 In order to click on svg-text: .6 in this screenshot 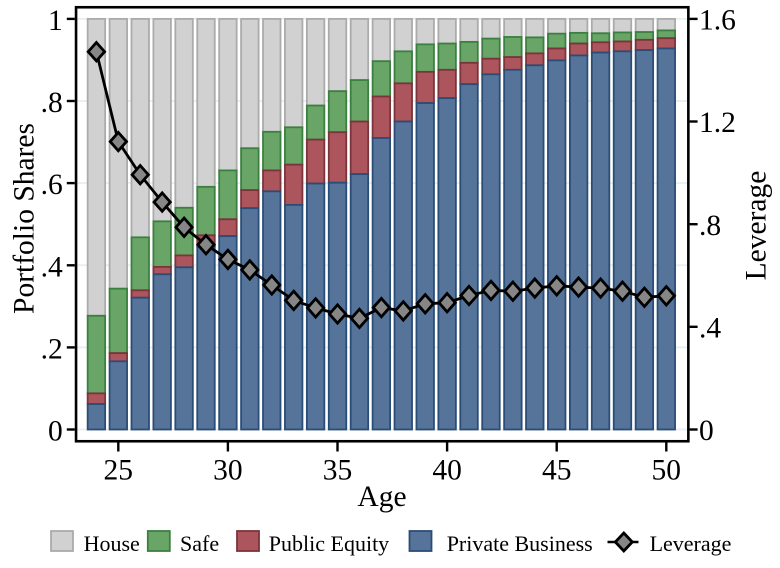, I will do `click(52, 185)`.